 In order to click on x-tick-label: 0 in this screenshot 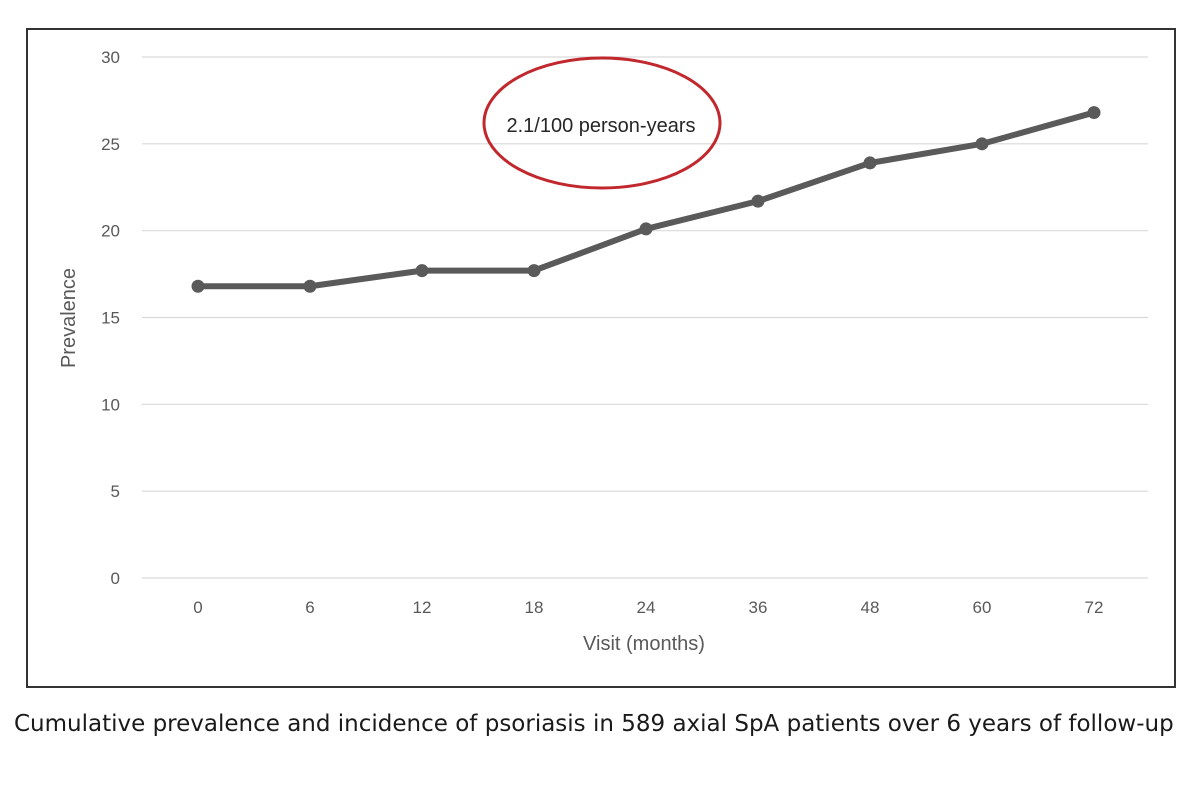, I will do `click(197, 607)`.